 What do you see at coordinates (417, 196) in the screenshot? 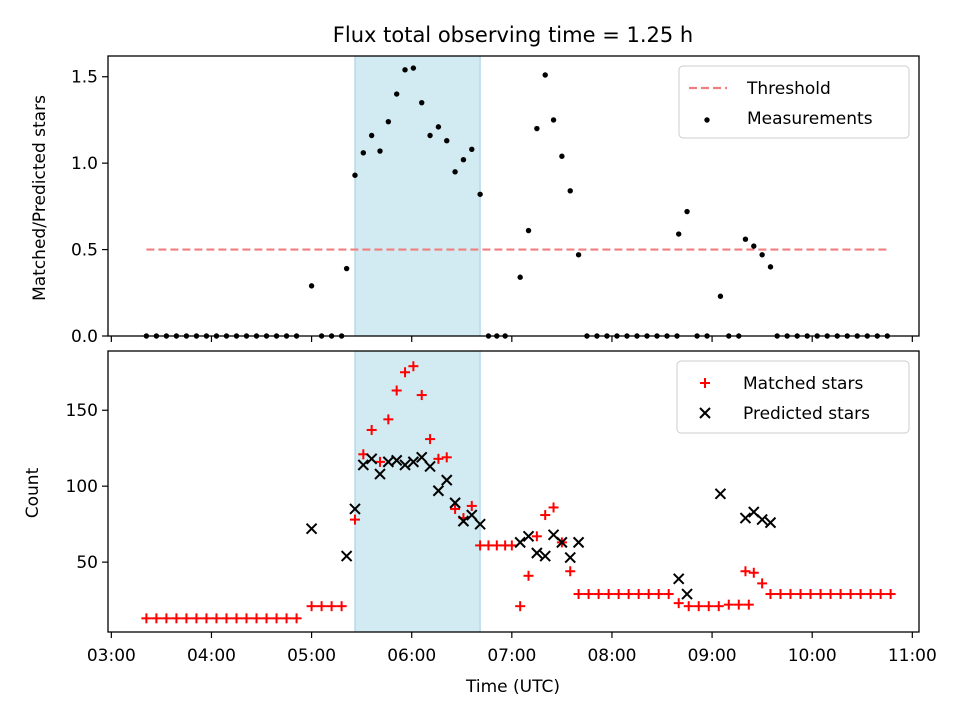
I see `highlight-band` at bounding box center [417, 196].